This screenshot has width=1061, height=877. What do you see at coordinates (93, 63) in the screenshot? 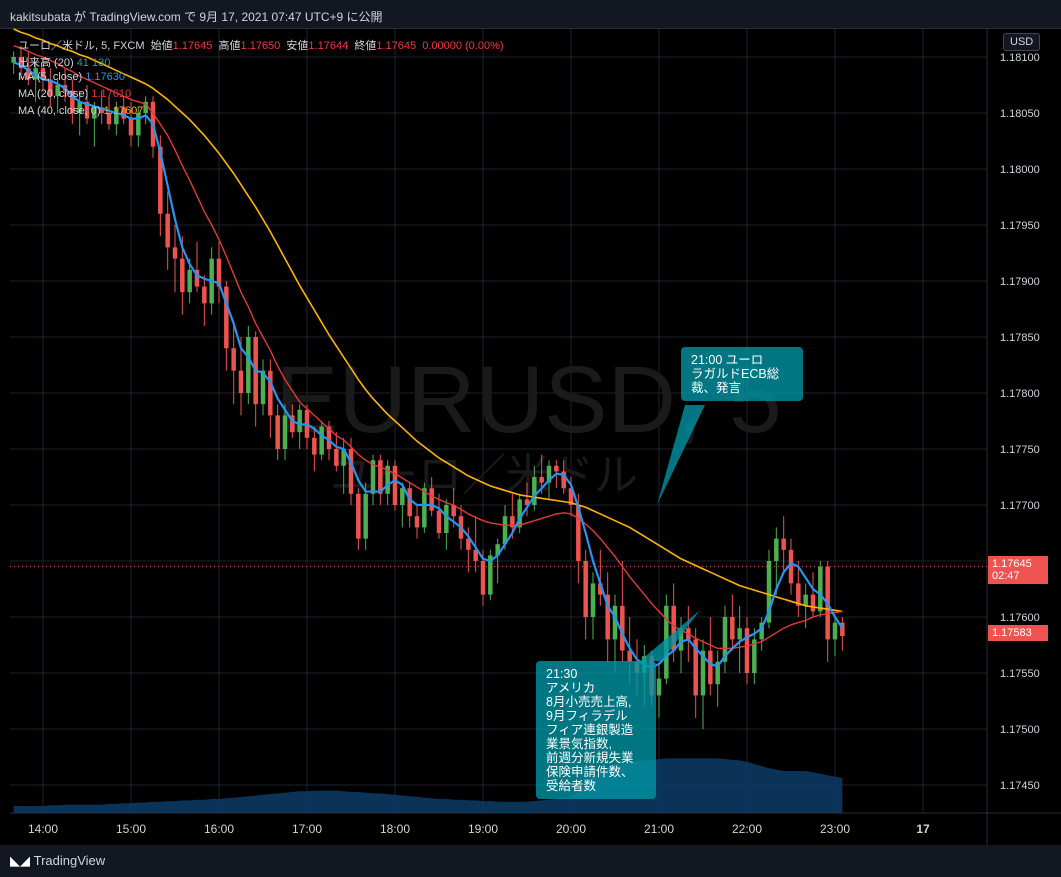
I see `volume-legend-values: 41 130` at bounding box center [93, 63].